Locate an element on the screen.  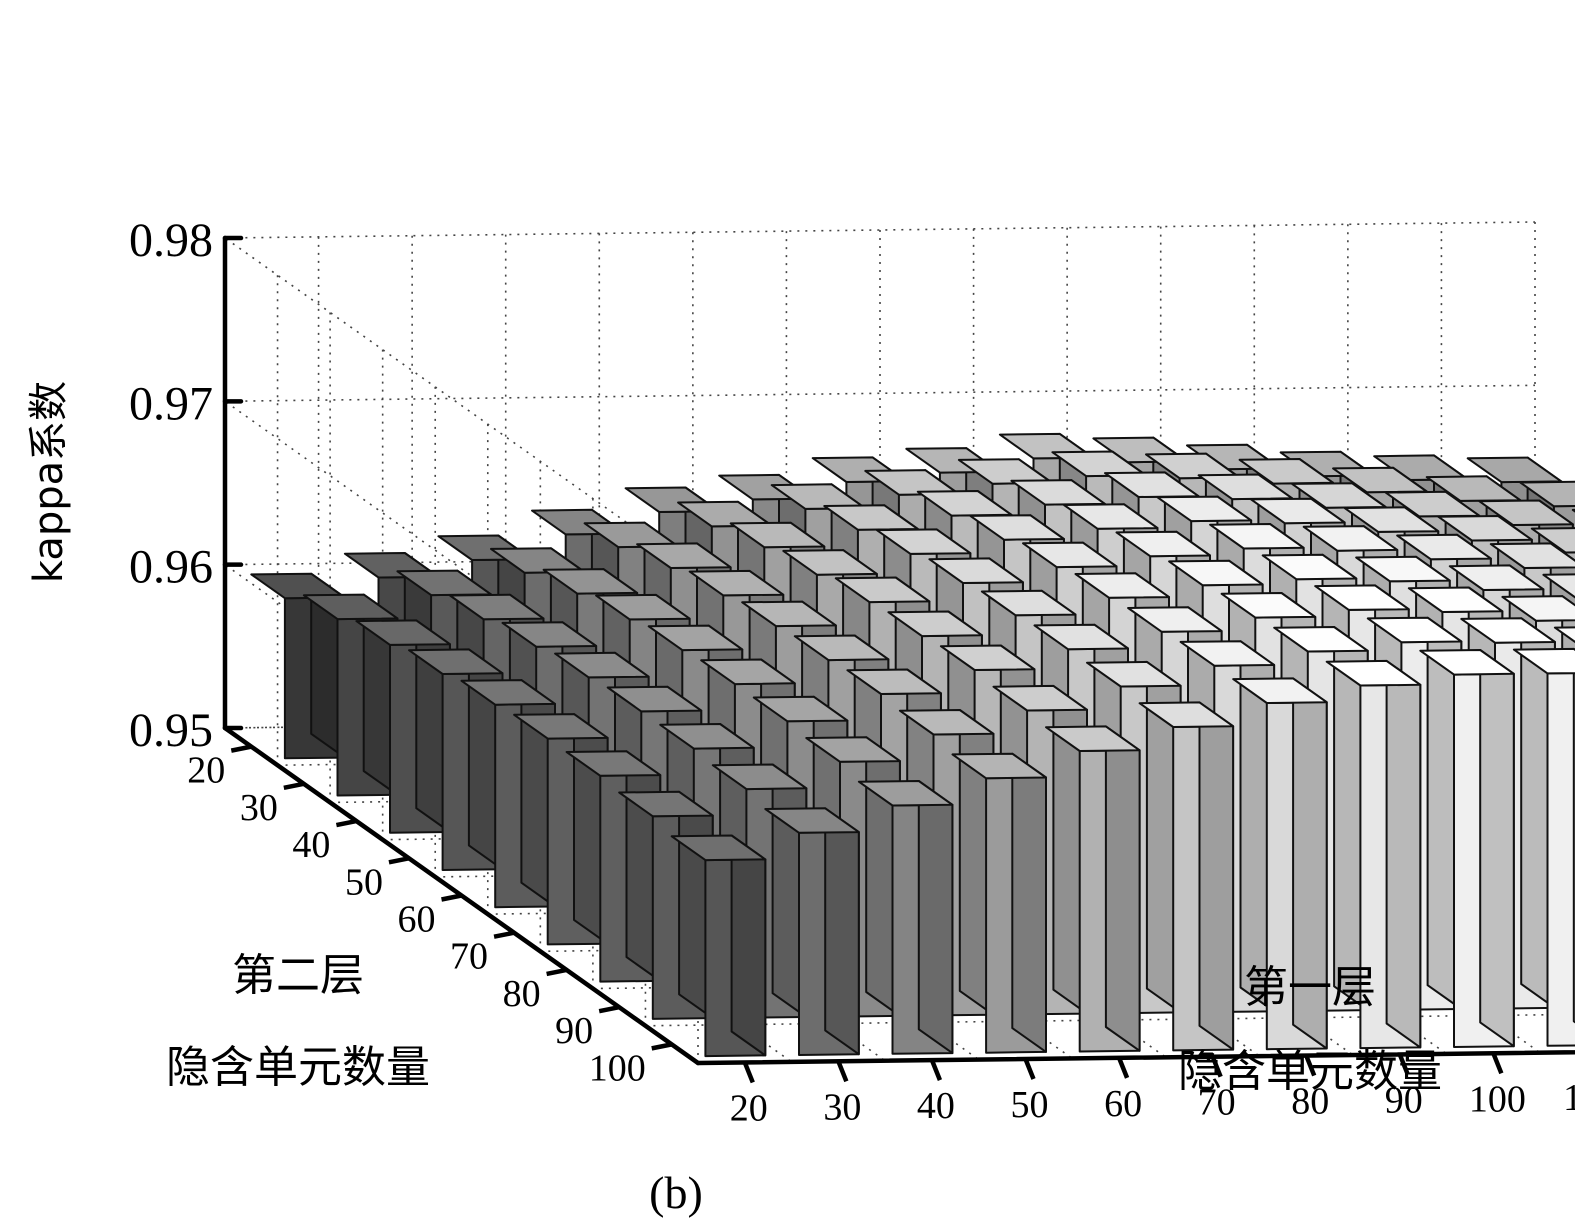
y-tick-label-4: 60 is located at coordinates (417, 920).